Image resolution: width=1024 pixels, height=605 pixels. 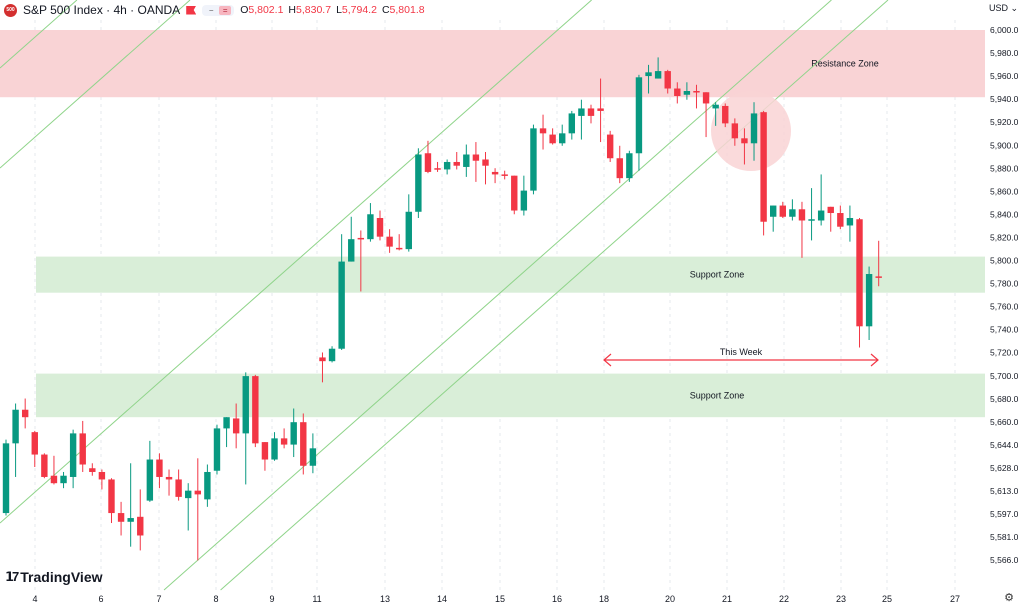 What do you see at coordinates (1004, 537) in the screenshot?
I see `y-tick-label: 5,581.0` at bounding box center [1004, 537].